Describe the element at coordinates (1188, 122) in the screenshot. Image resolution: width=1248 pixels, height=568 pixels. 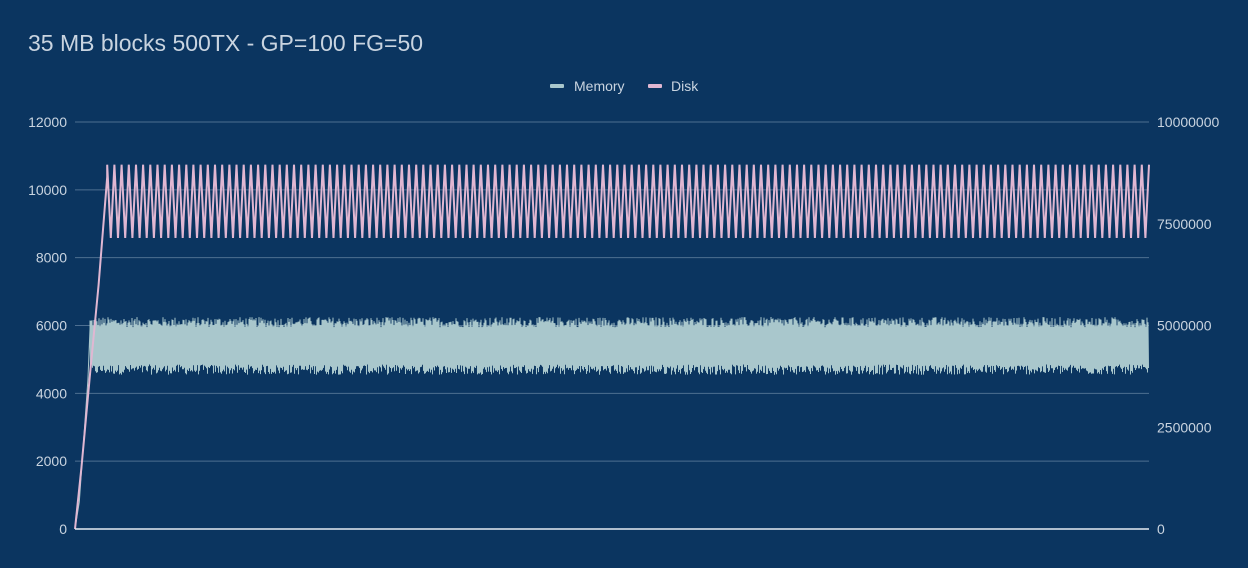
I see `right-tick-label: 10000000` at that location.